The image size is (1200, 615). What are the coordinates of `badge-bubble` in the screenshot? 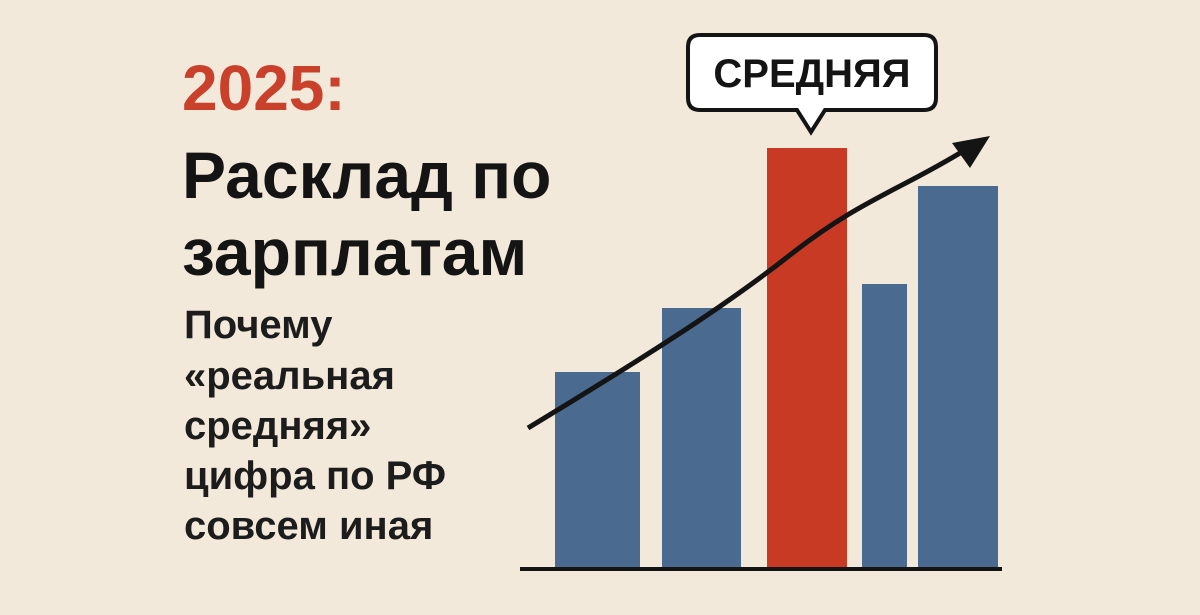 It's located at (812, 84).